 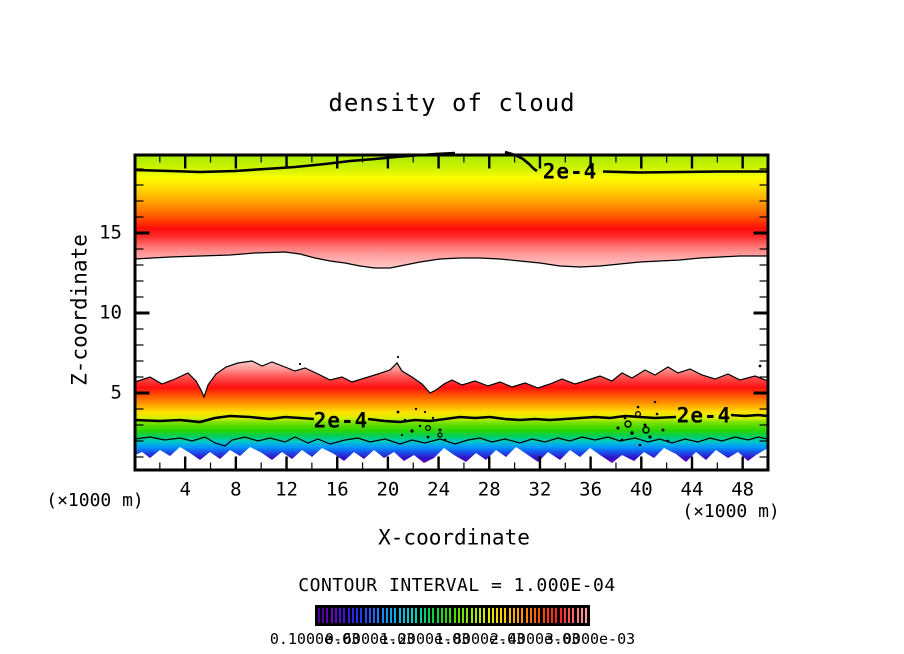 I want to click on y-tick-label: 5, so click(x=116, y=392).